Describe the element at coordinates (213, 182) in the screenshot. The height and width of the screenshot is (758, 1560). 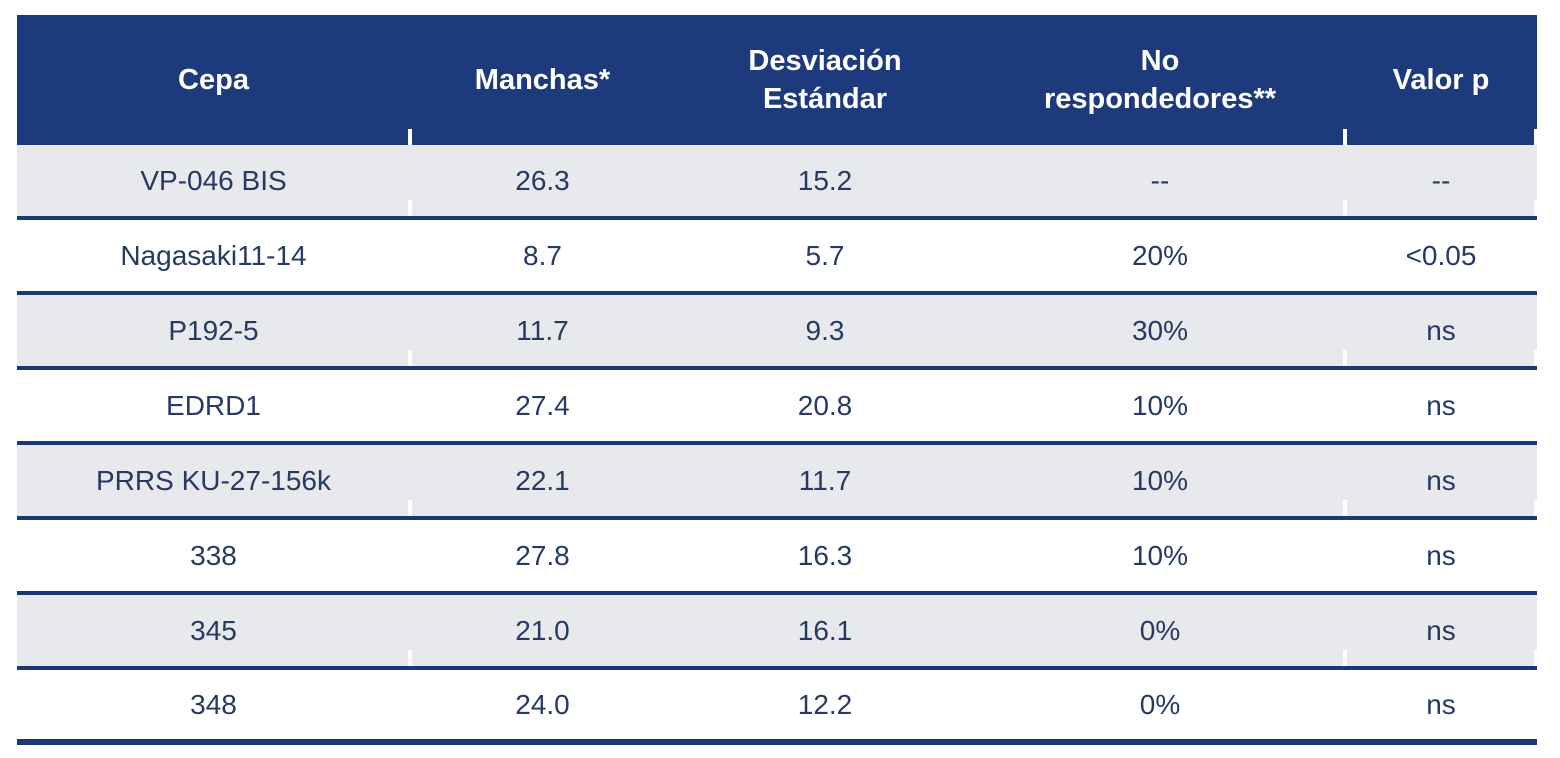
I see `table-cell-cepa: VP-046 BIS` at that location.